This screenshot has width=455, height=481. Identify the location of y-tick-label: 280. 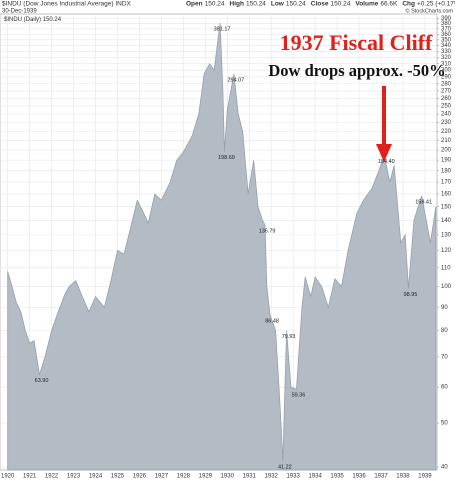
(446, 84).